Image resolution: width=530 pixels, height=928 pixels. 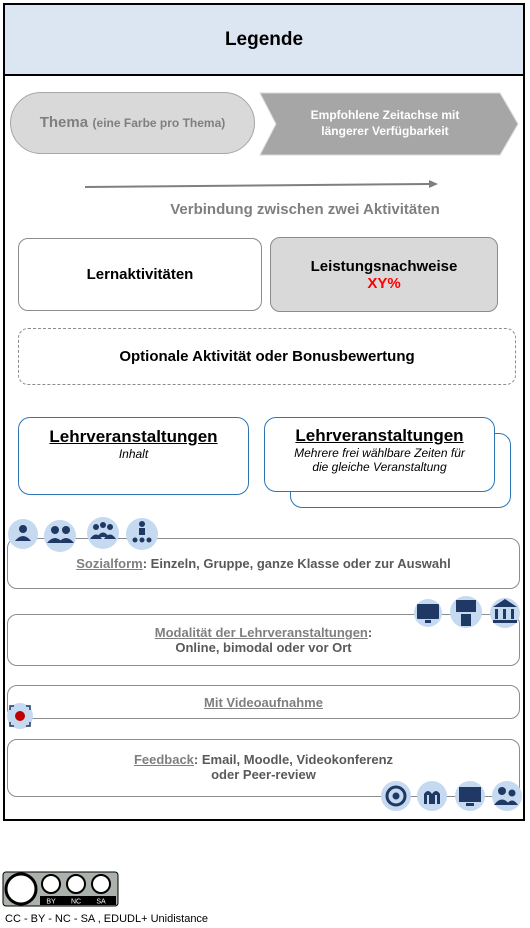 What do you see at coordinates (101, 902) in the screenshot?
I see `cc-badge-label: SA` at bounding box center [101, 902].